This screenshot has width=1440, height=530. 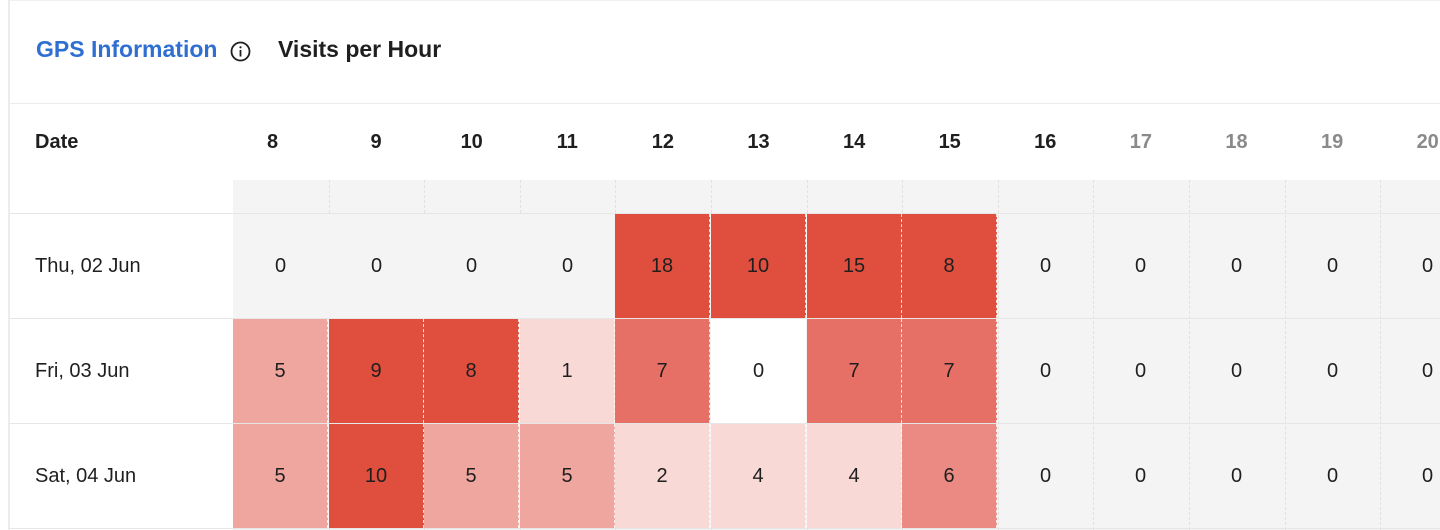 I want to click on row-date-label: Thu, 02 Jun, so click(x=88, y=266).